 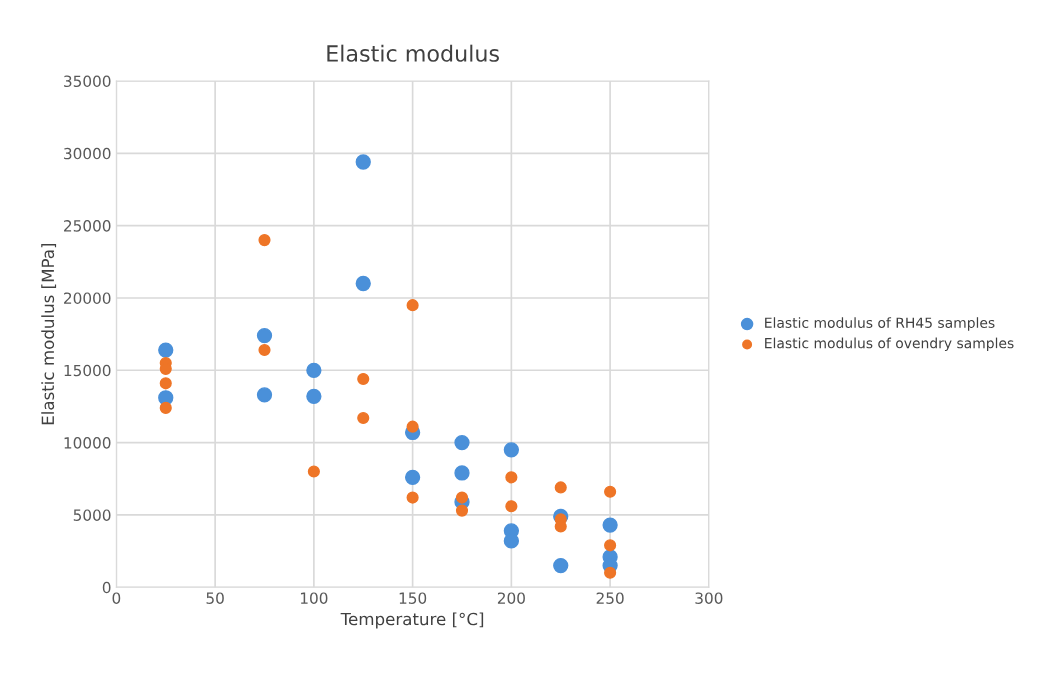 What do you see at coordinates (49, 334) in the screenshot?
I see `y-axis-title: Elastic modulus [MPa]` at bounding box center [49, 334].